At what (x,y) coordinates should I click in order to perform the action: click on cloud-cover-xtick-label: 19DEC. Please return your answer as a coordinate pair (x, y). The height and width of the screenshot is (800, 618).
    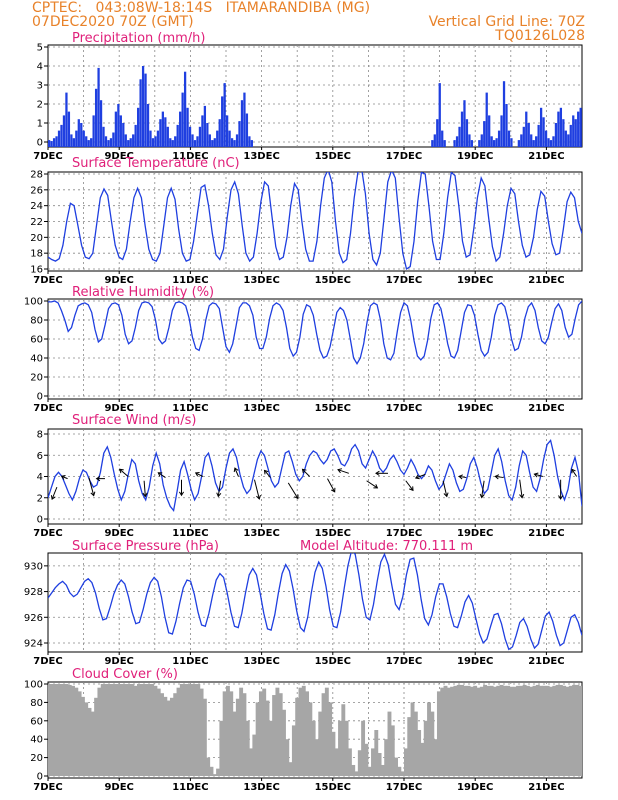
    Looking at the image, I should click on (475, 787).